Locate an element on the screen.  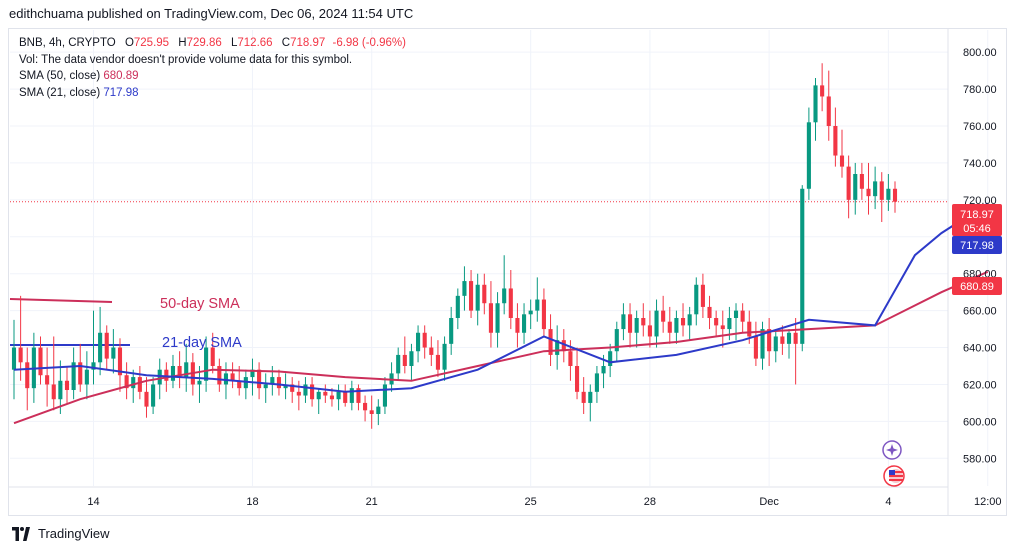
sparkle-icon is located at coordinates (892, 450).